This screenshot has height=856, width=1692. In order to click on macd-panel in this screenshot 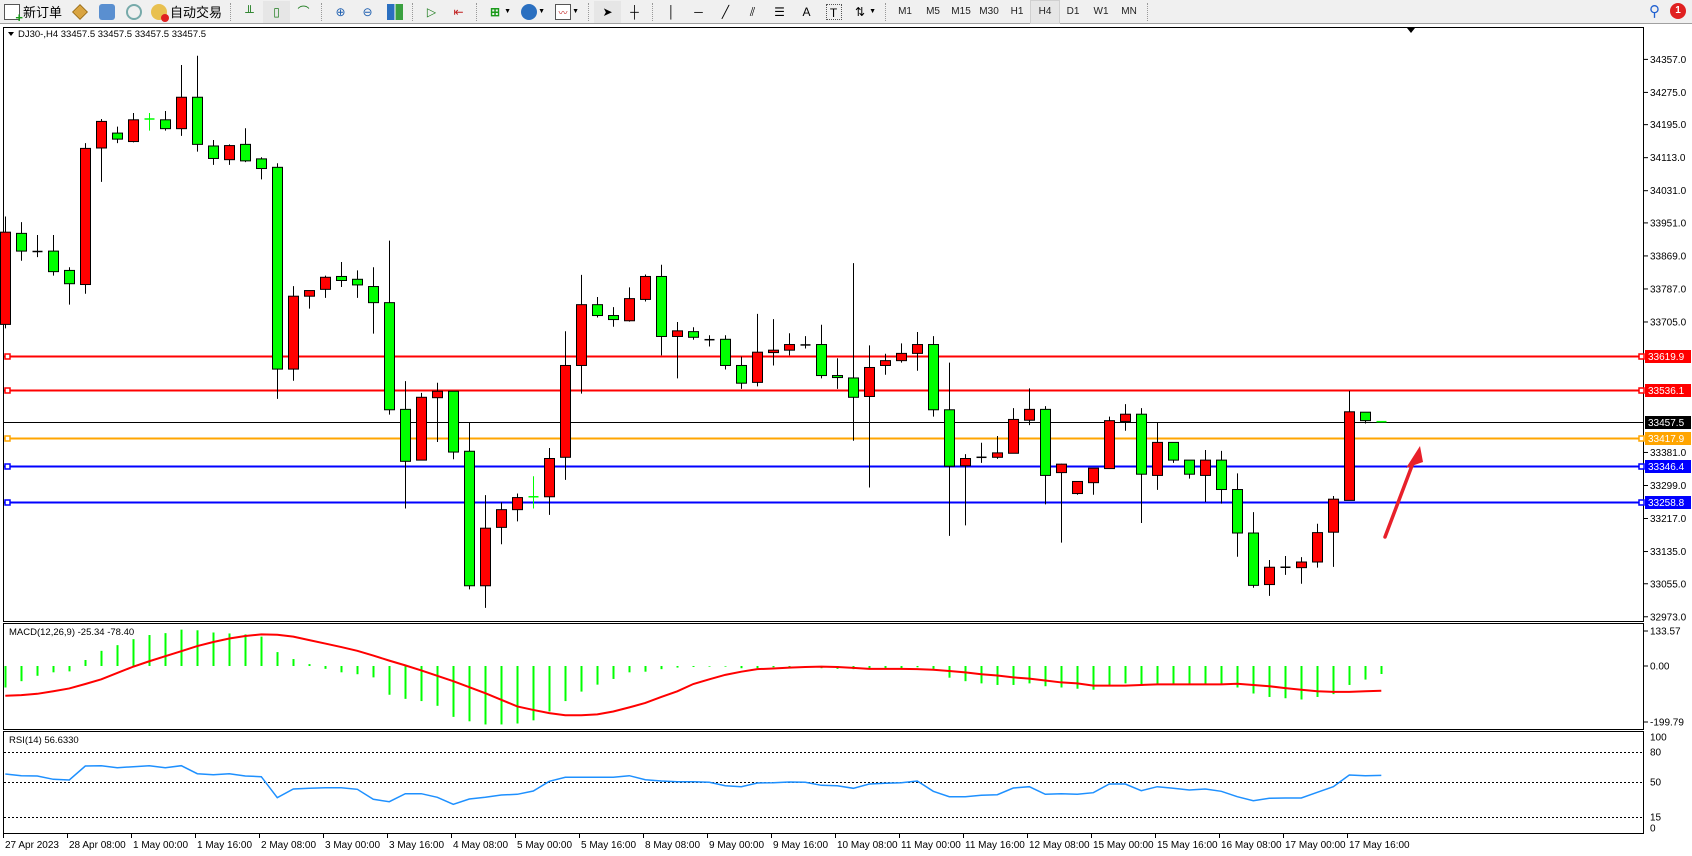, I will do `click(823, 676)`.